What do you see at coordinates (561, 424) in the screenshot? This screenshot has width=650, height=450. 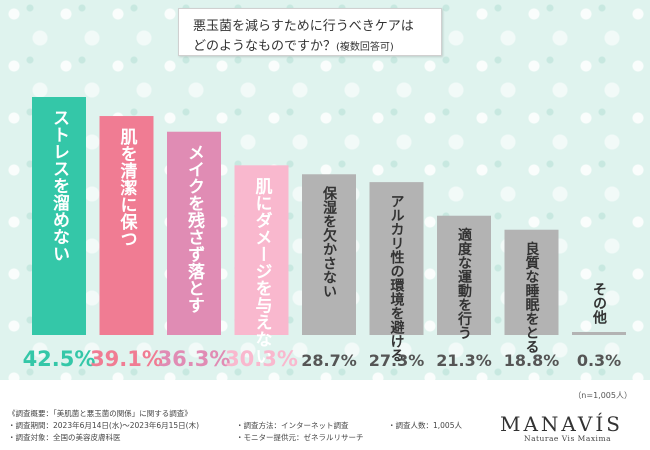 I see `brand-logo: MANAVÍS` at bounding box center [561, 424].